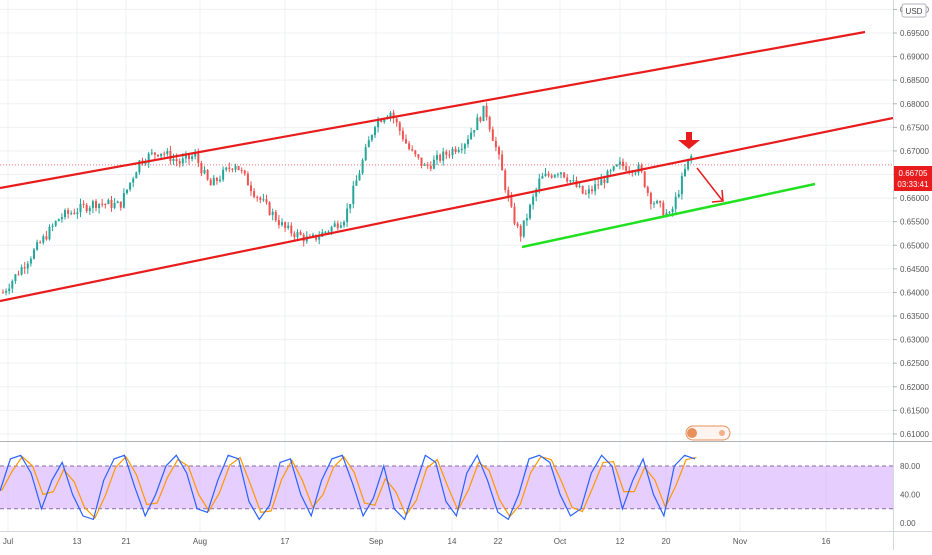 This screenshot has width=932, height=555. Describe the element at coordinates (914, 11) in the screenshot. I see `currency-badge: USD` at that location.